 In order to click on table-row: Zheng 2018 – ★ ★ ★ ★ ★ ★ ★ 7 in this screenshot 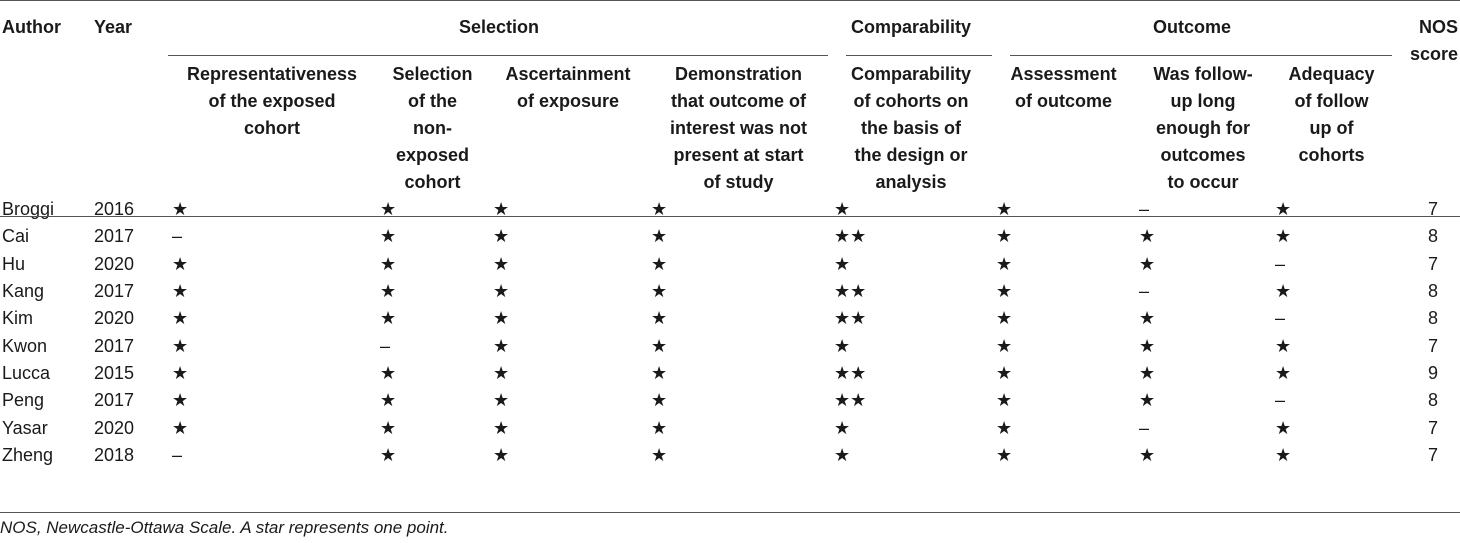, I will do `click(730, 455)`.